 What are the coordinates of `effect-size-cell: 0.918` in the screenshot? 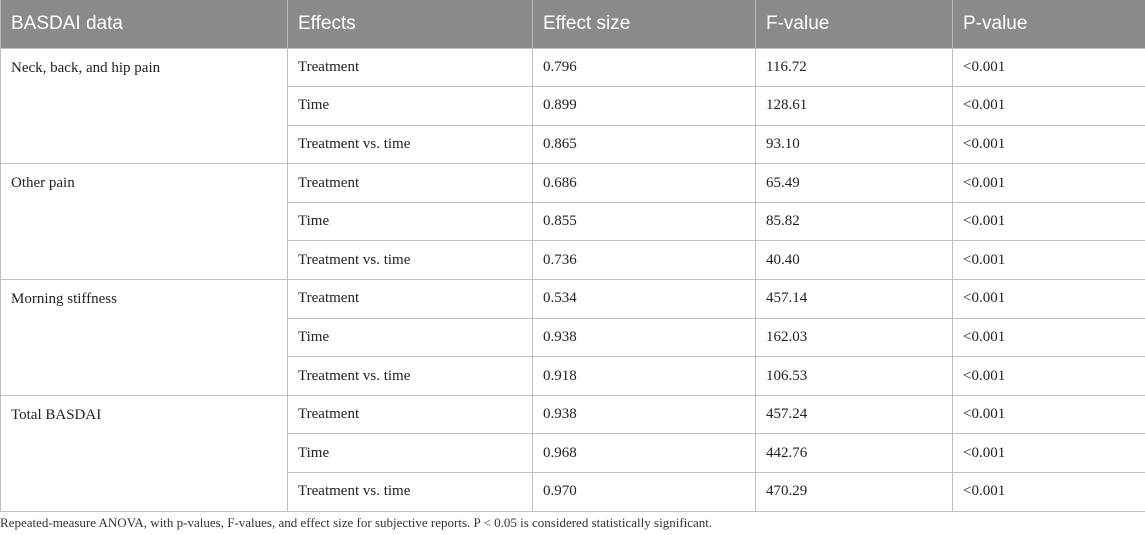 It's located at (644, 376).